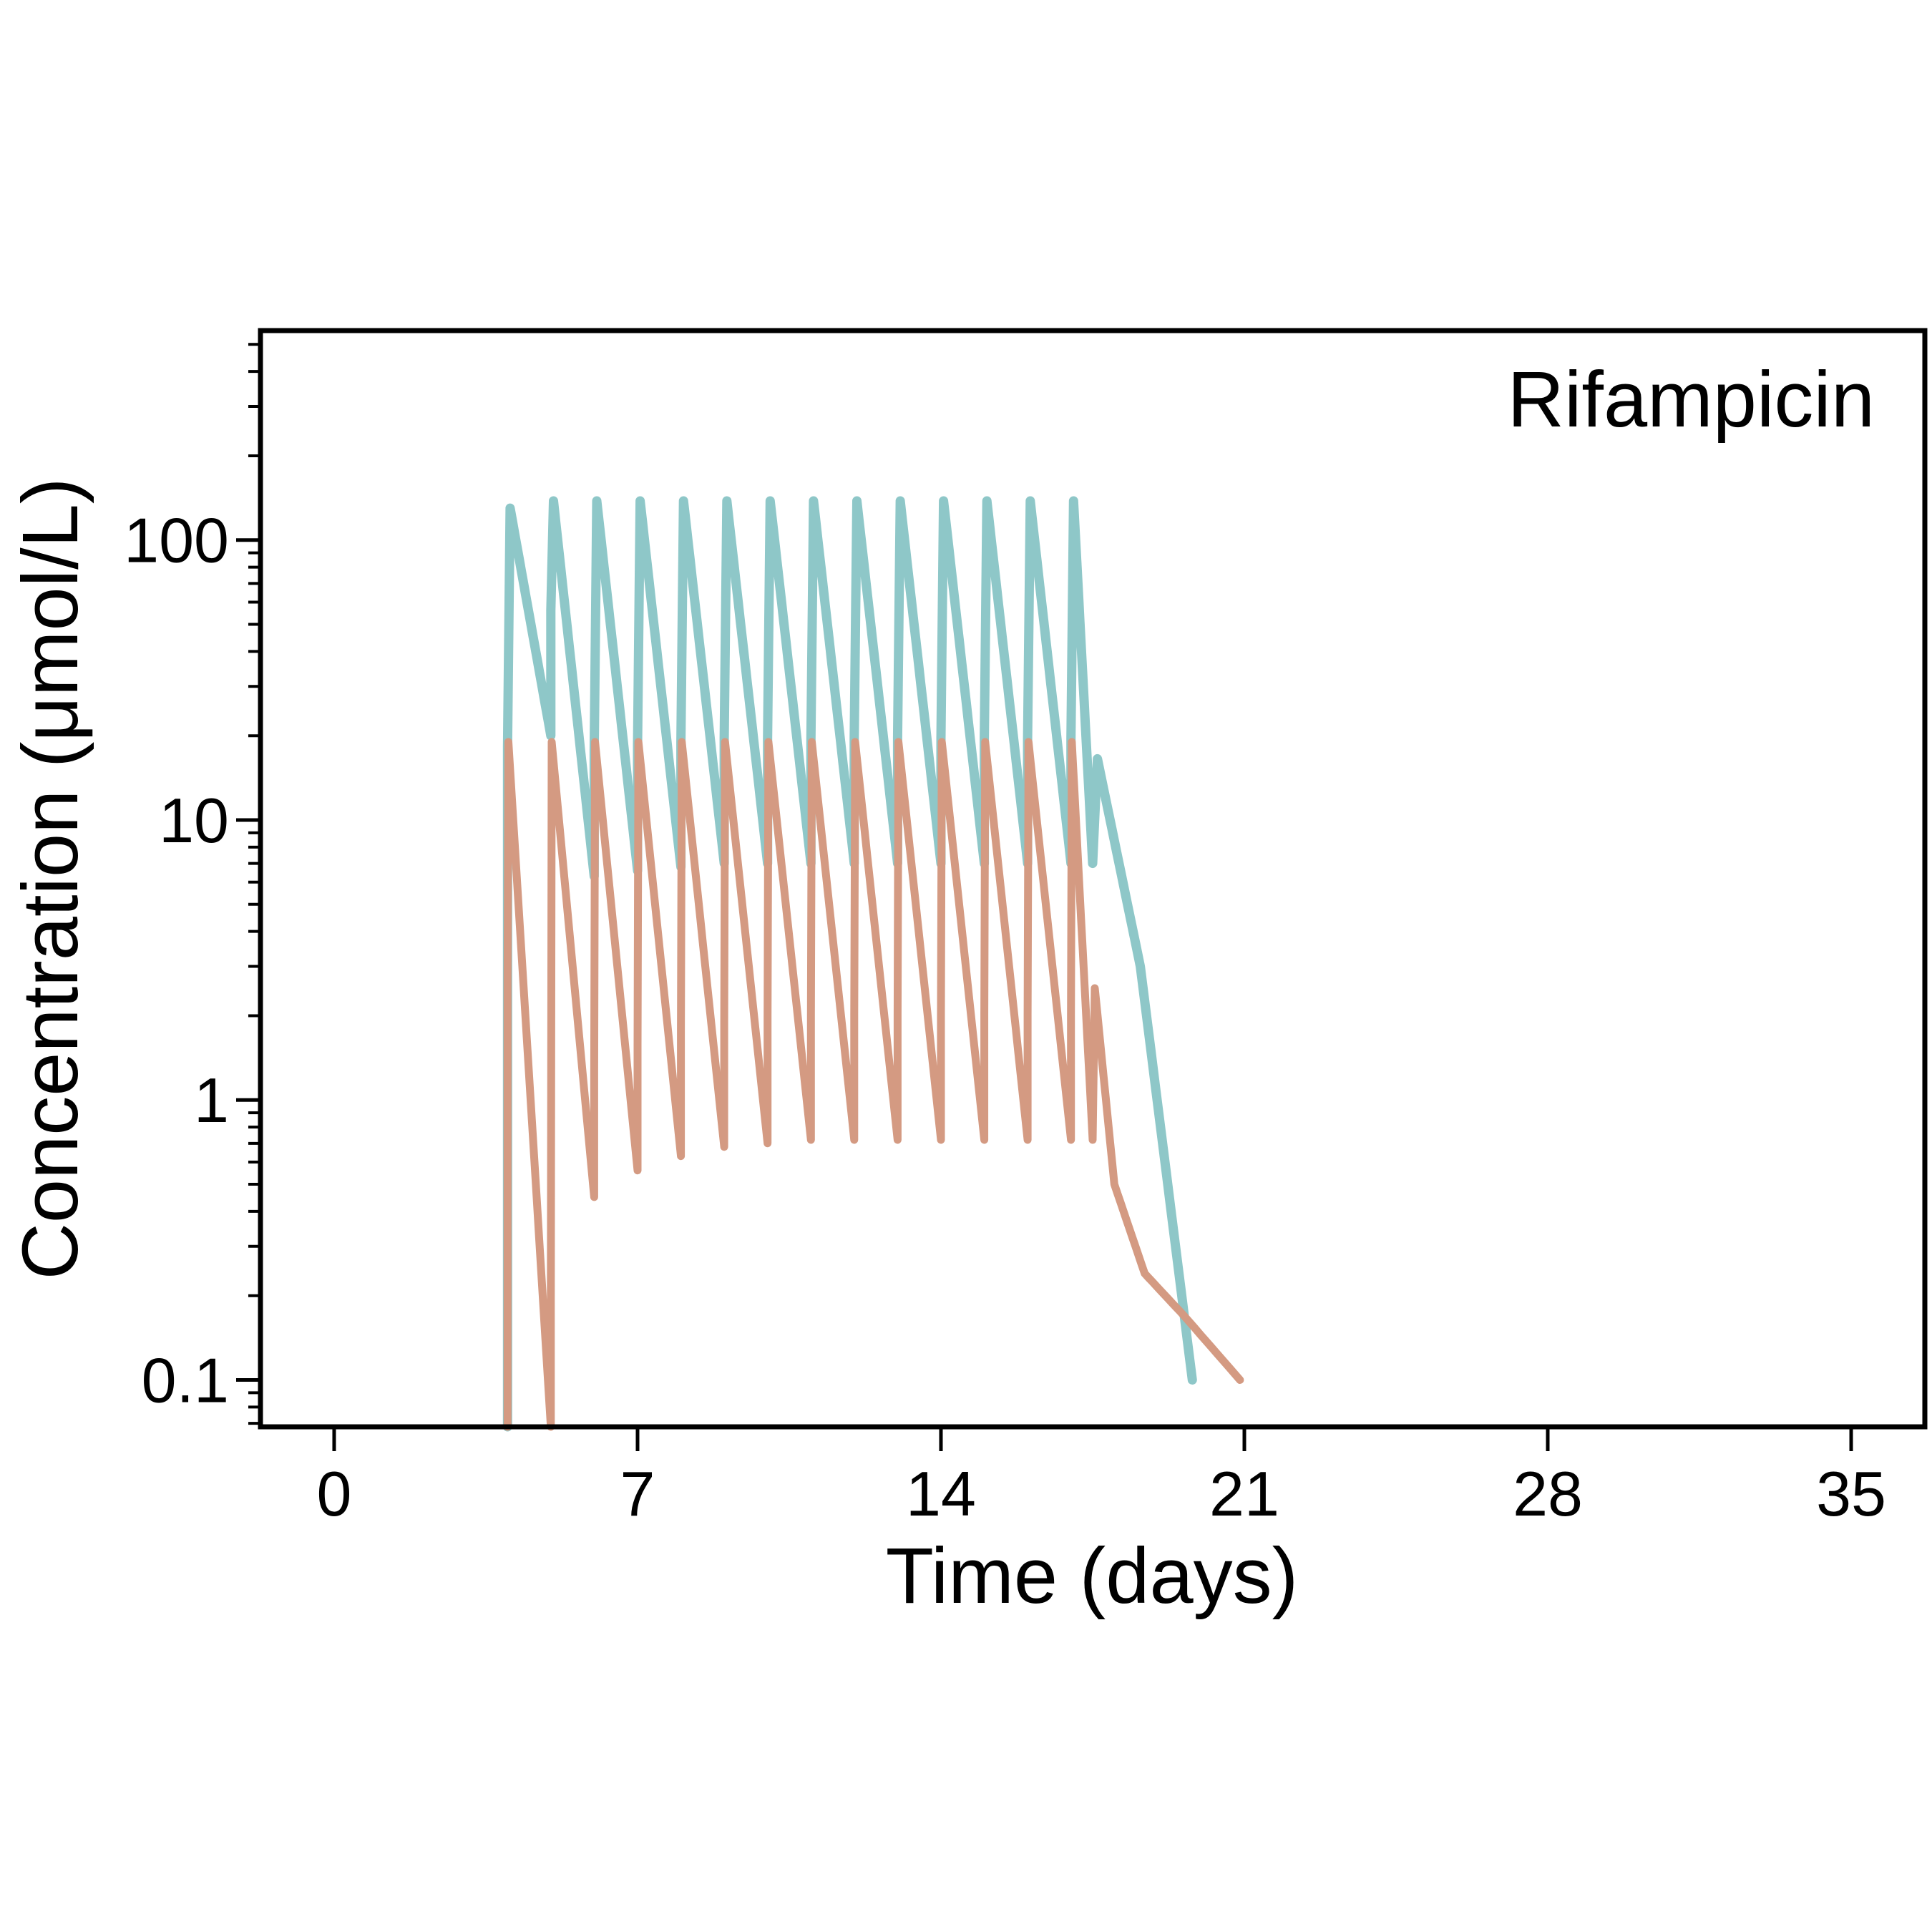 The image size is (1932, 1932). Describe the element at coordinates (1092, 1576) in the screenshot. I see `x-axis-label: Time (days)` at that location.